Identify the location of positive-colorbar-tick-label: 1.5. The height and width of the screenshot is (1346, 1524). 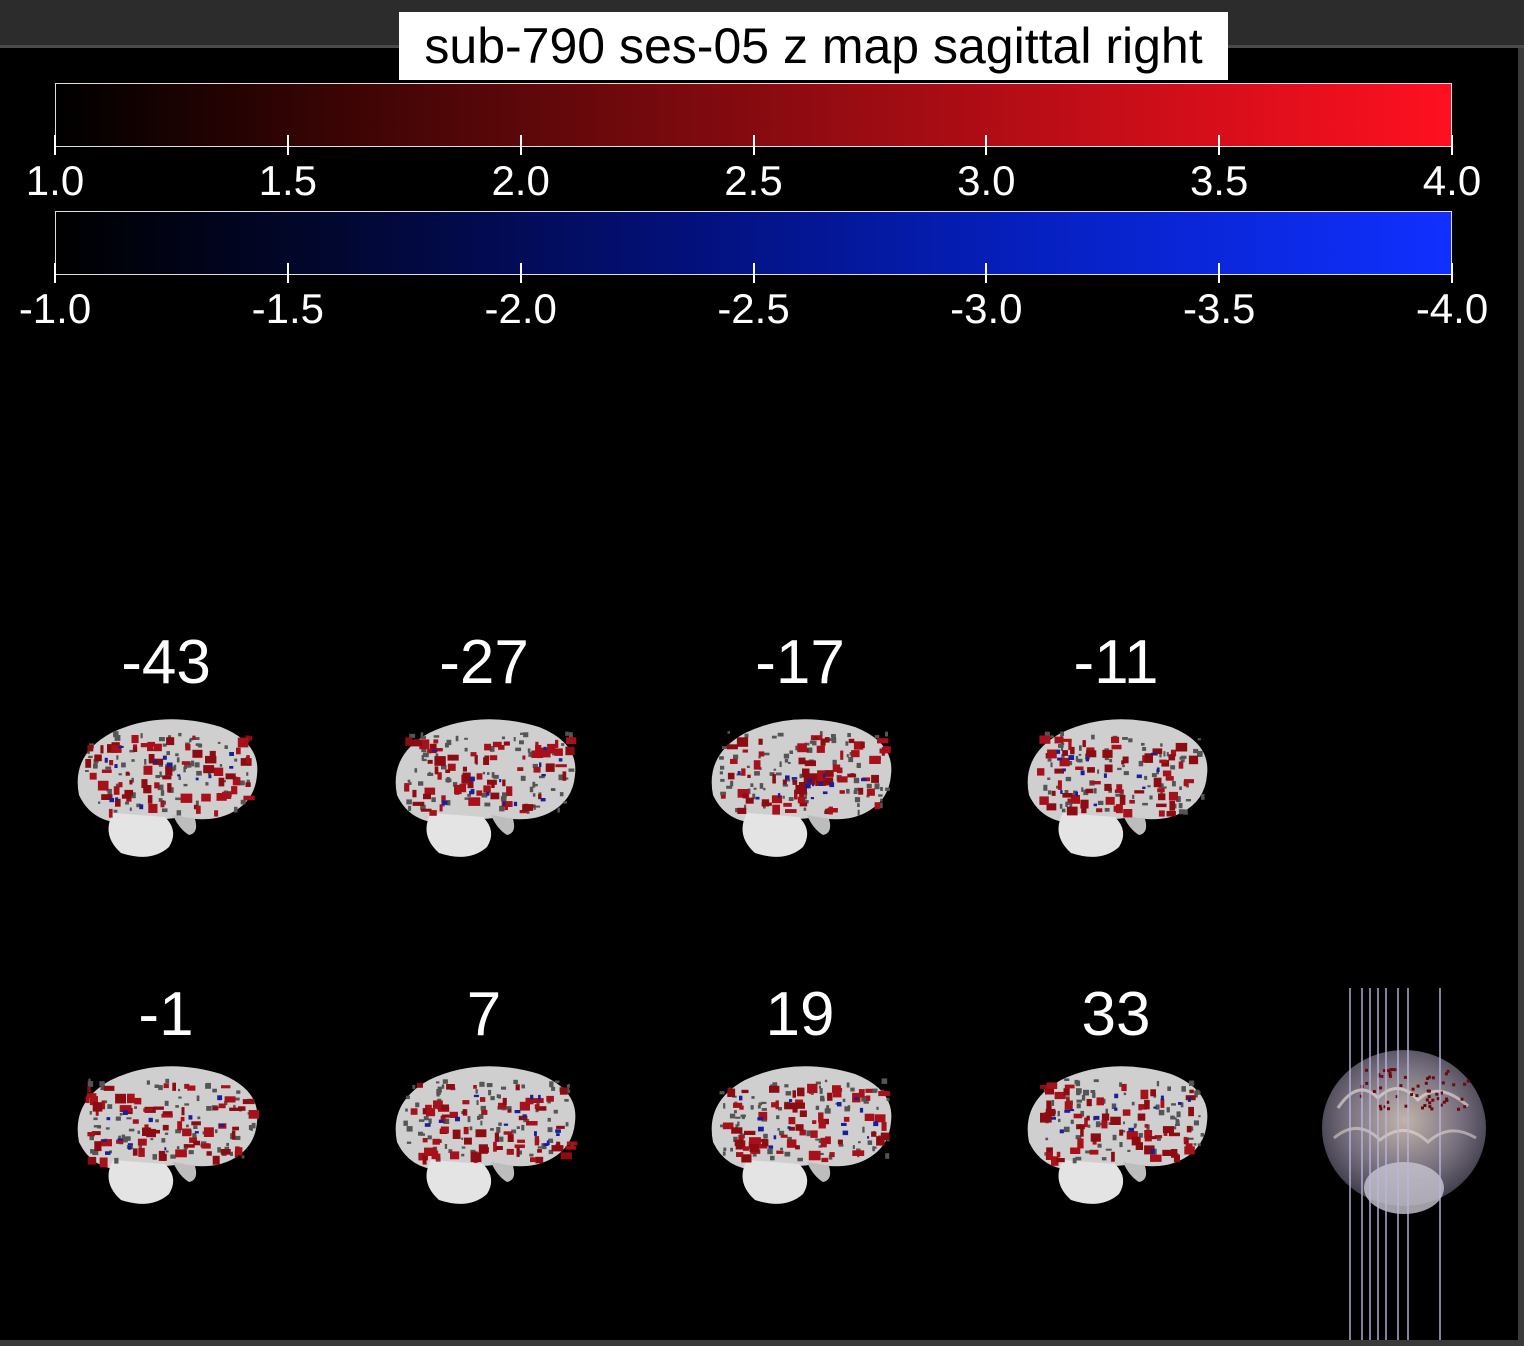
(288, 180).